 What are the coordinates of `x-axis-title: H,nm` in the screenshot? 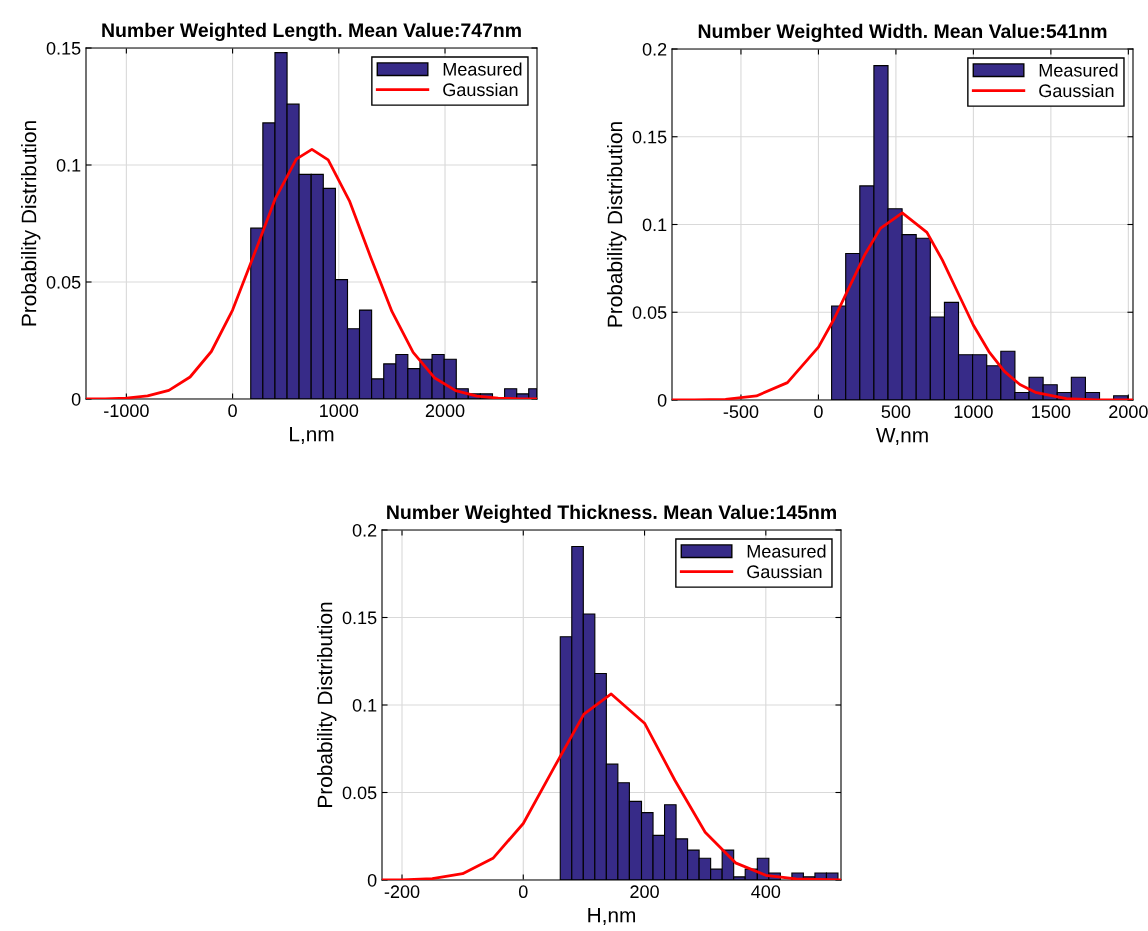 It's located at (612, 917).